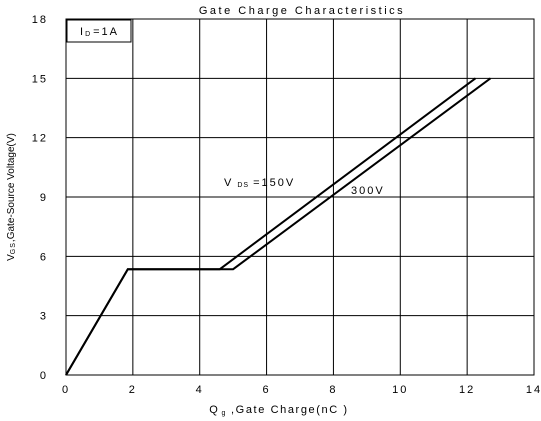 This screenshot has height=421, width=541. Describe the element at coordinates (44, 198) in the screenshot. I see `y-tick-9: 9` at that location.